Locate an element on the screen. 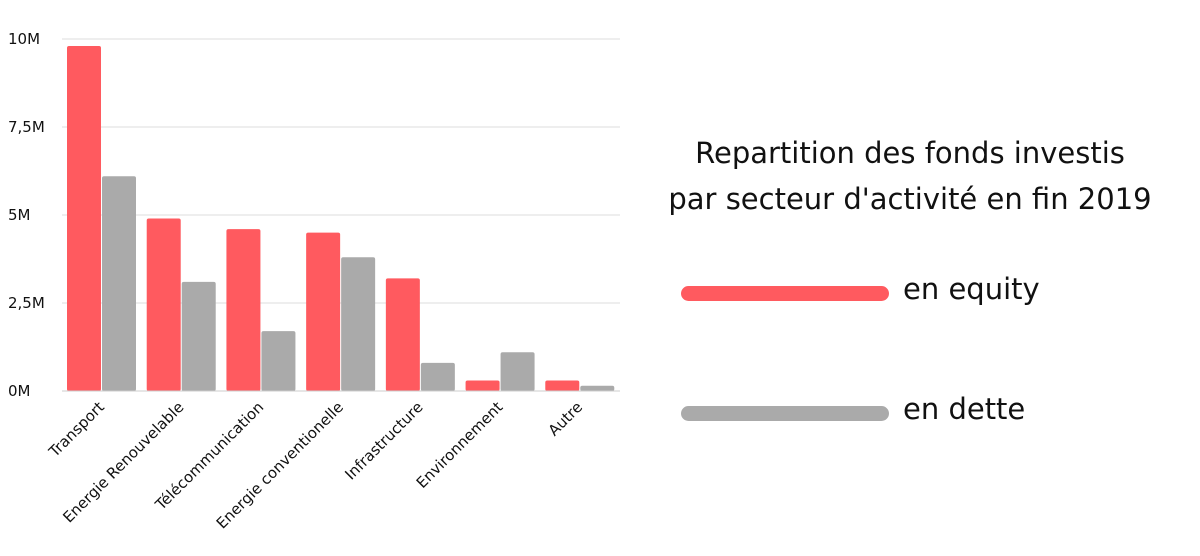 This screenshot has height=556, width=1200. y-axis-ticks: 0M 2,5M 5M 7,5M 10M is located at coordinates (26, 215).